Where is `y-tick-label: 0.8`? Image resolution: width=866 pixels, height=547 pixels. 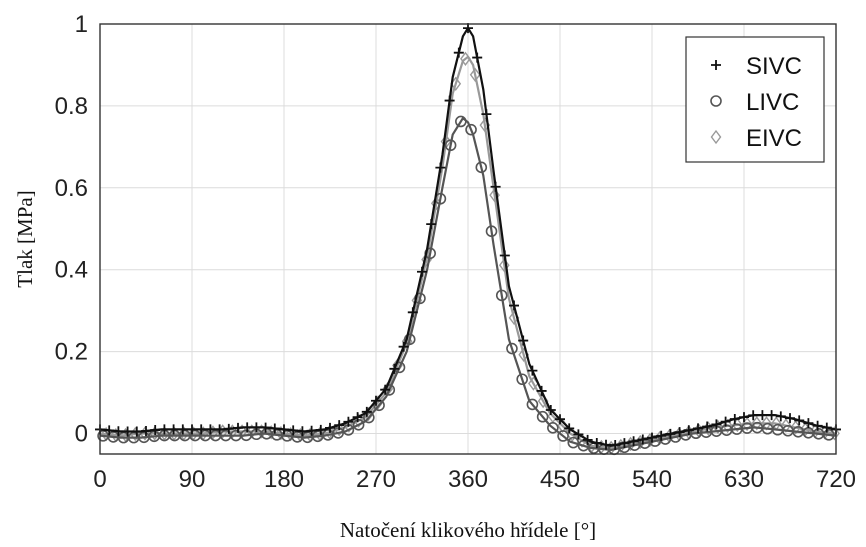 y-tick-label: 0.8 is located at coordinates (71, 106).